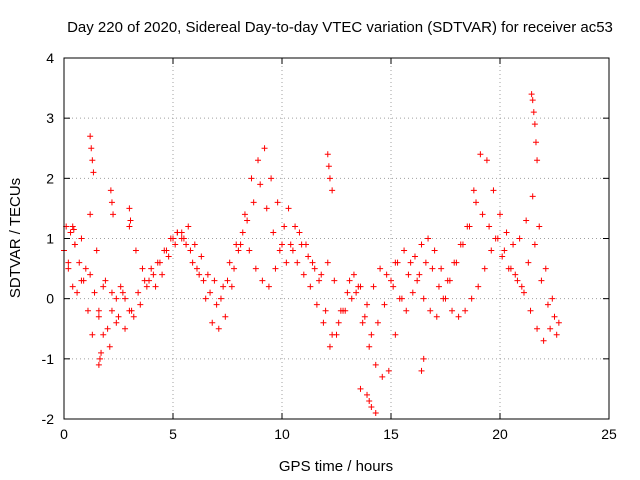  I want to click on x-tick-label: 0, so click(64, 434).